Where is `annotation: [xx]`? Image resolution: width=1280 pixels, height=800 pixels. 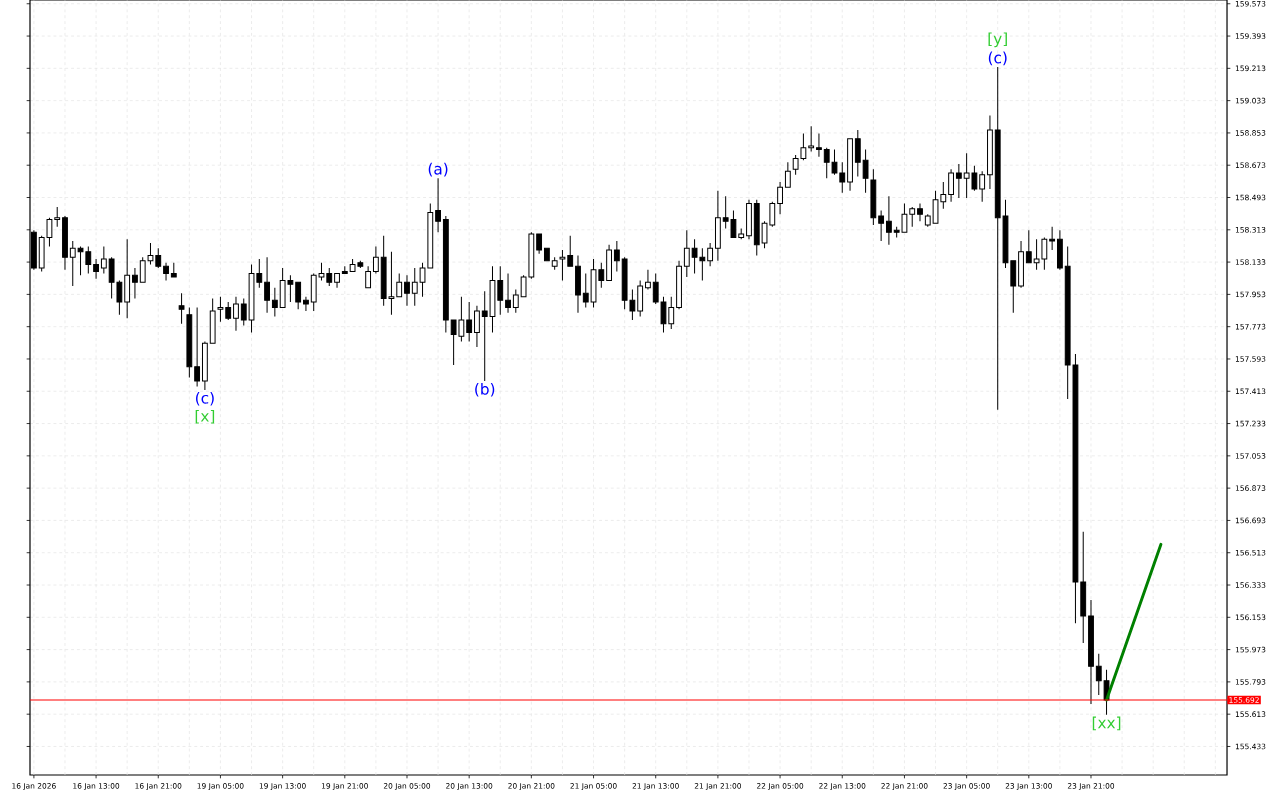
annotation: [xx] is located at coordinates (1106, 723).